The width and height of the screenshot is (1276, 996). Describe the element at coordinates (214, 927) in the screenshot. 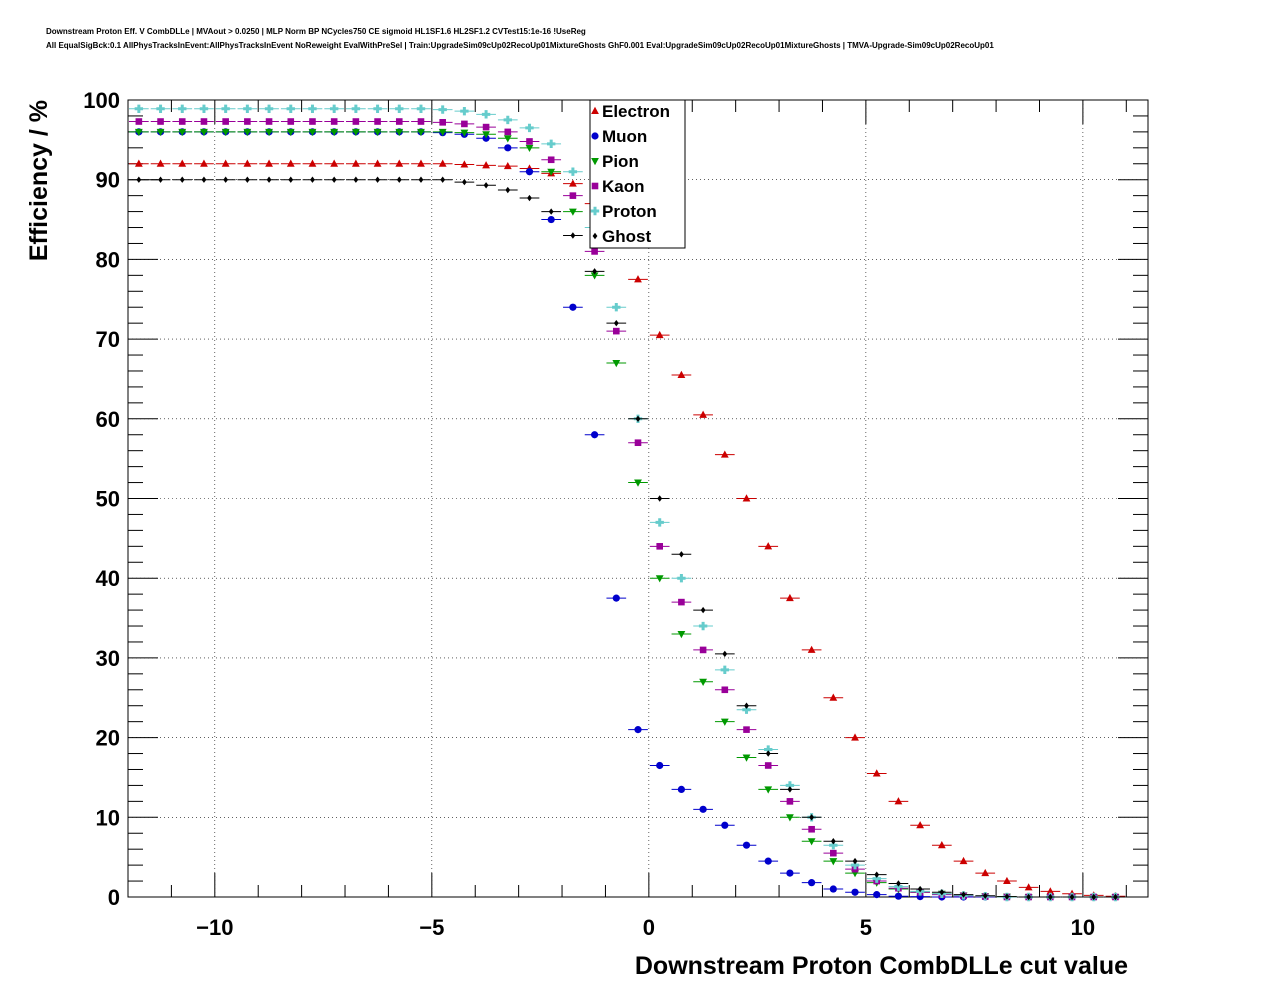

I see `x-tick-label: −10` at that location.